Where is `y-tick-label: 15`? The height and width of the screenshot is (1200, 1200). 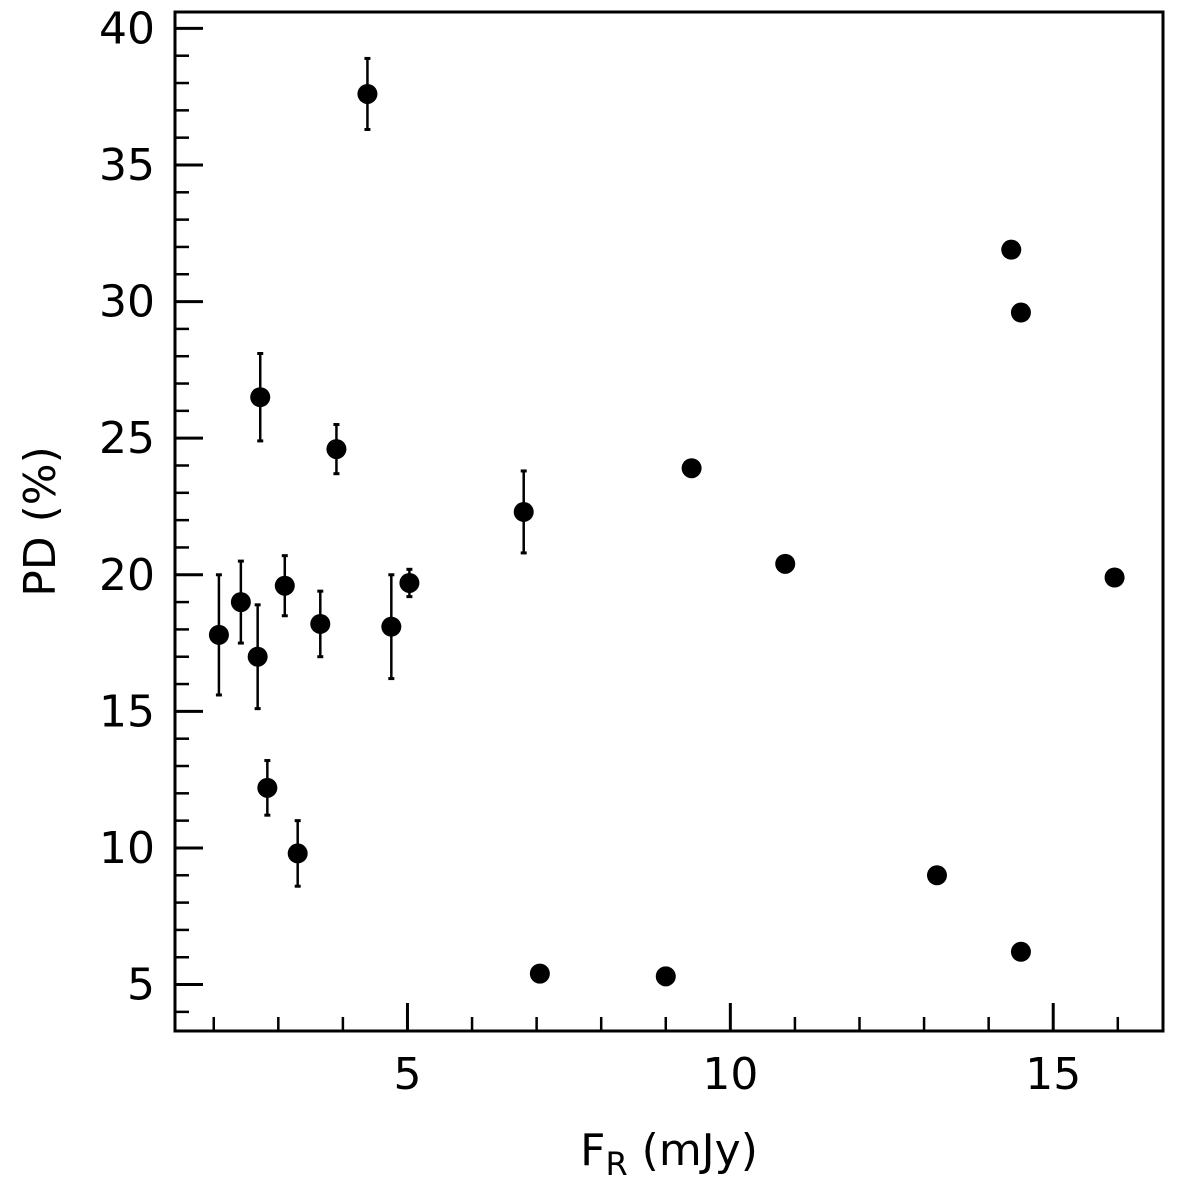 y-tick-label: 15 is located at coordinates (127, 711).